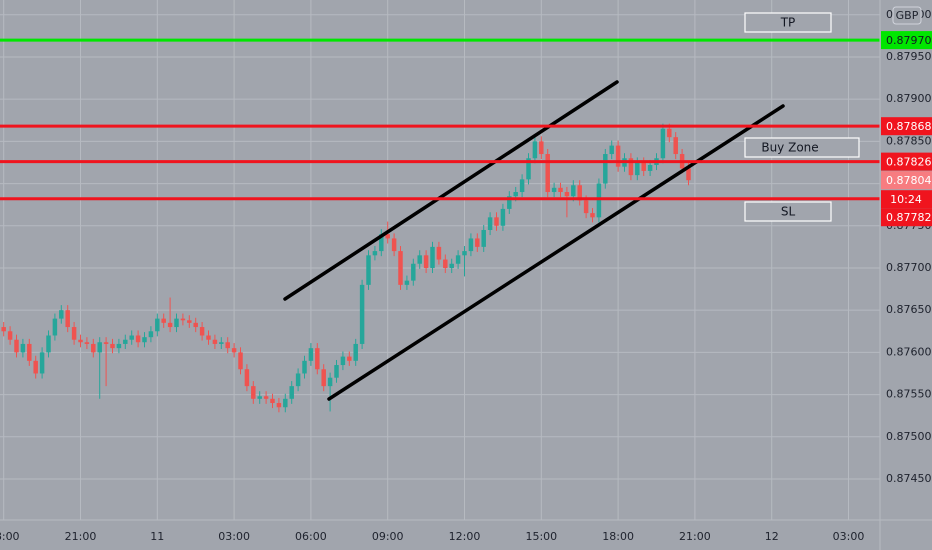 The height and width of the screenshot is (550, 932). Describe the element at coordinates (909, 180) in the screenshot. I see `last-price-label: 0.87804` at that location.